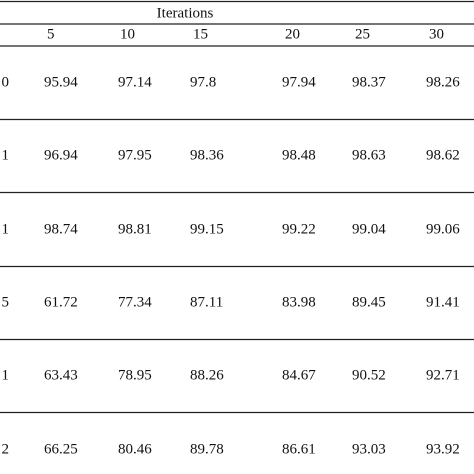 This screenshot has width=474, height=474. I want to click on row-label: 2, so click(6, 449).